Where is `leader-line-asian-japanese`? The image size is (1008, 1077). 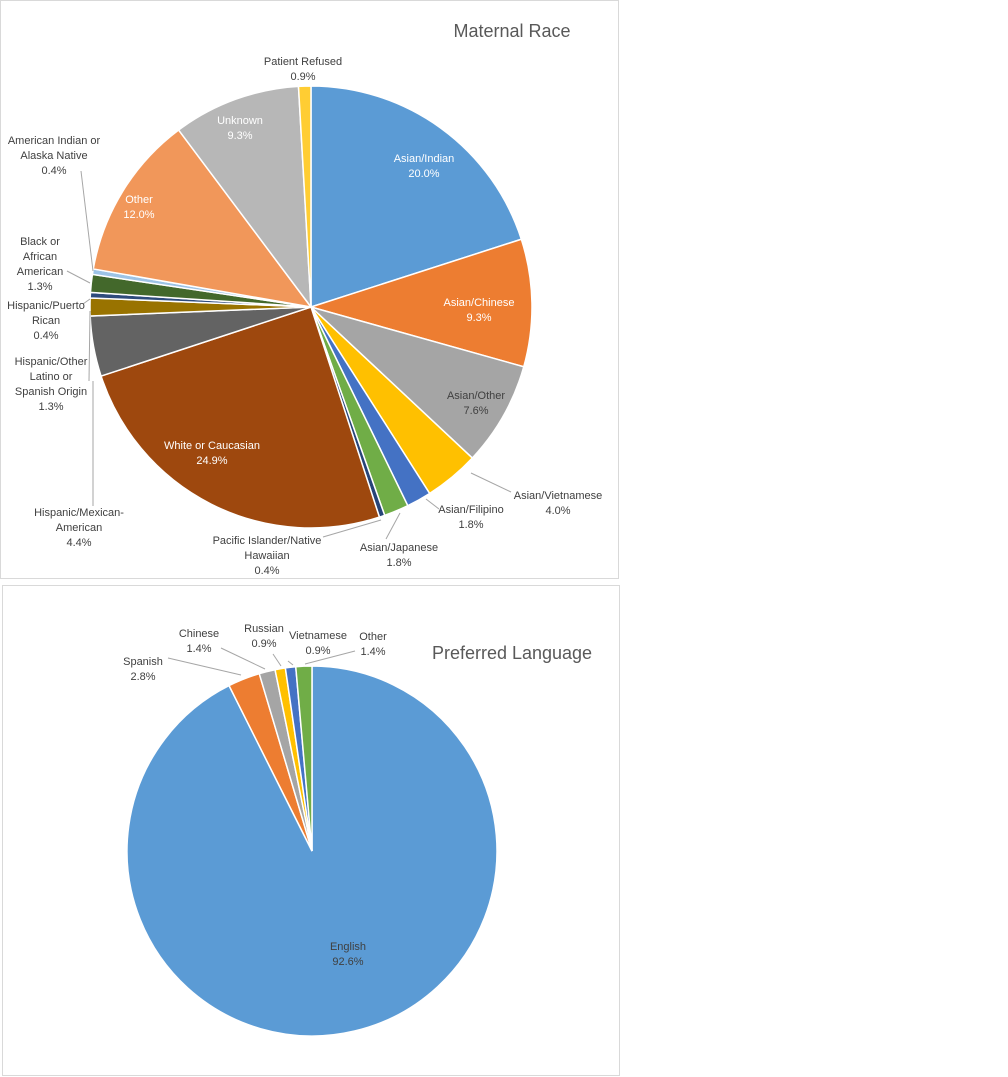
leader-line-asian-japanese is located at coordinates (393, 526).